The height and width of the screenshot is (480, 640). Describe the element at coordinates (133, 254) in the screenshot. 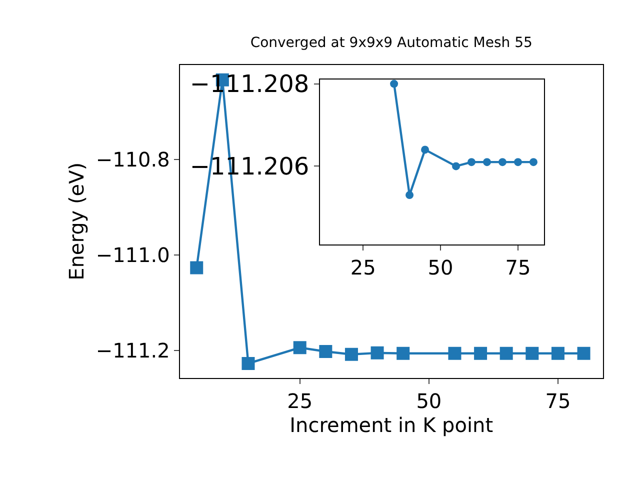

I see `y-tick-label: −111.0` at that location.